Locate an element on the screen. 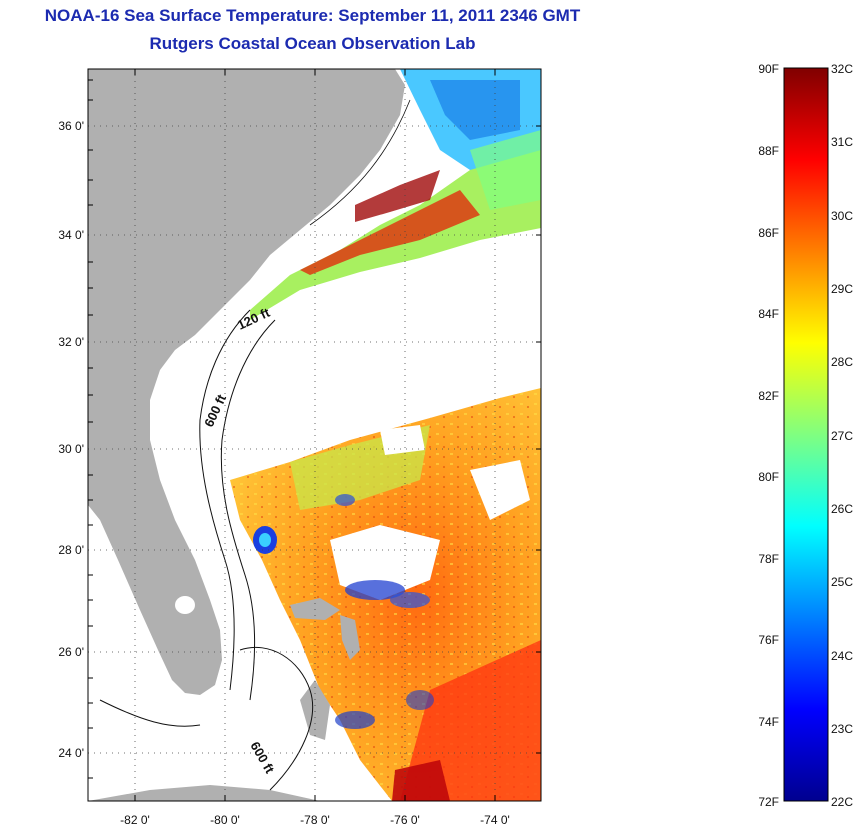 Image resolution: width=865 pixels, height=832 pixels. lat-tick-label: 26 0' is located at coordinates (71, 652).